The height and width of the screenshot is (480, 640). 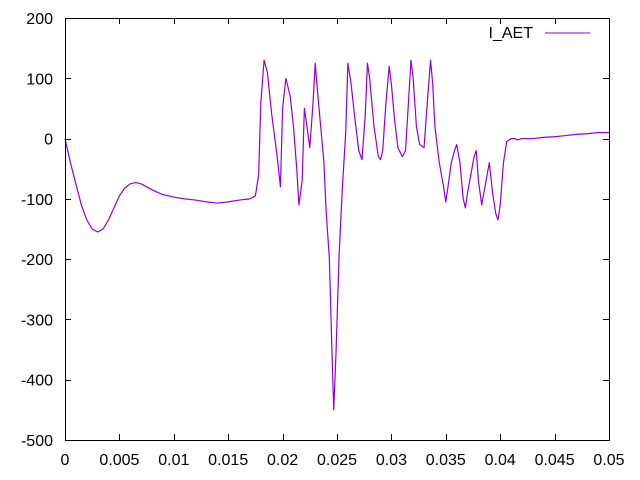 I want to click on y-tick-label: -200, so click(x=37, y=260).